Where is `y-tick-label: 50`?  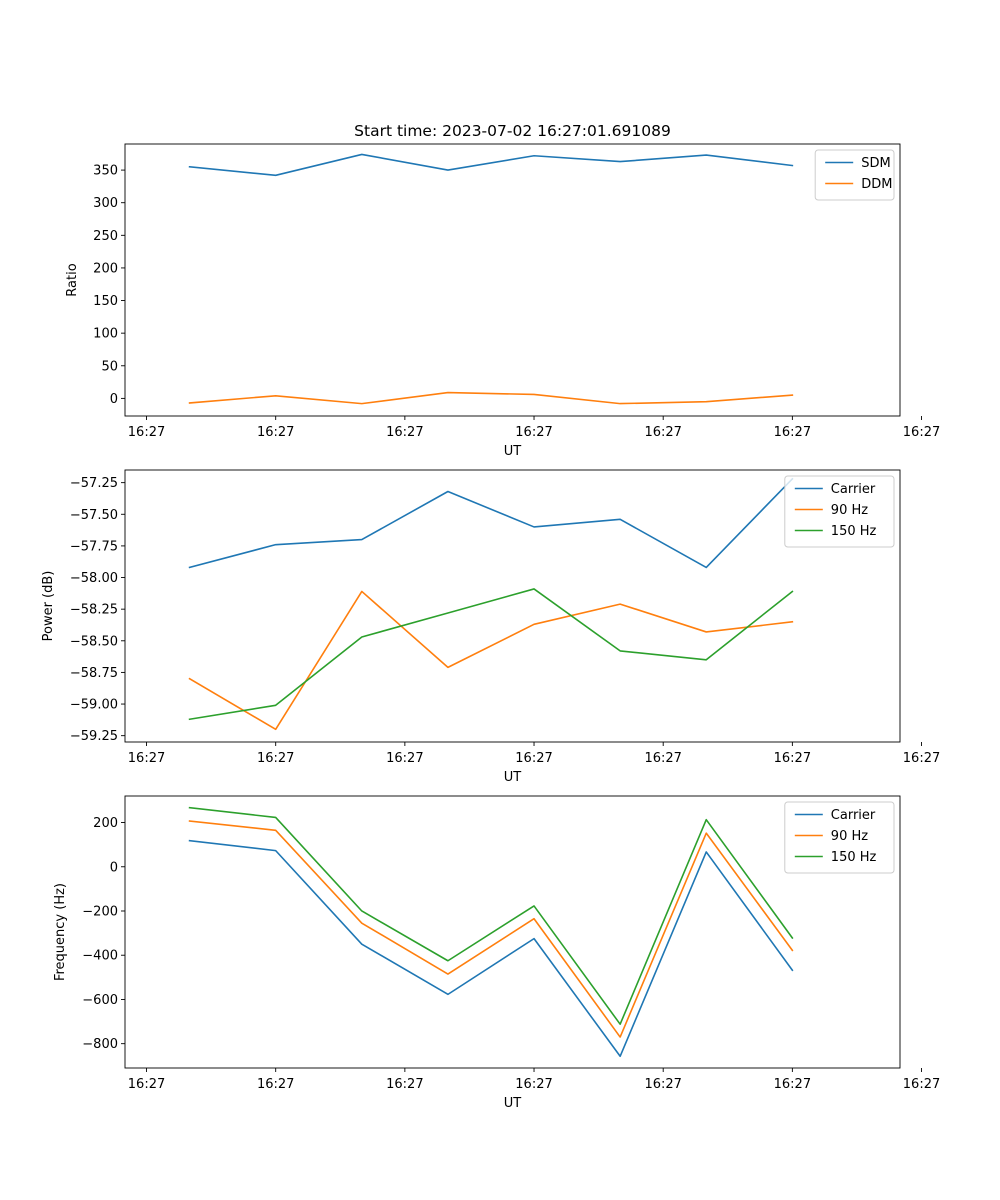 y-tick-label: 50 is located at coordinates (109, 366).